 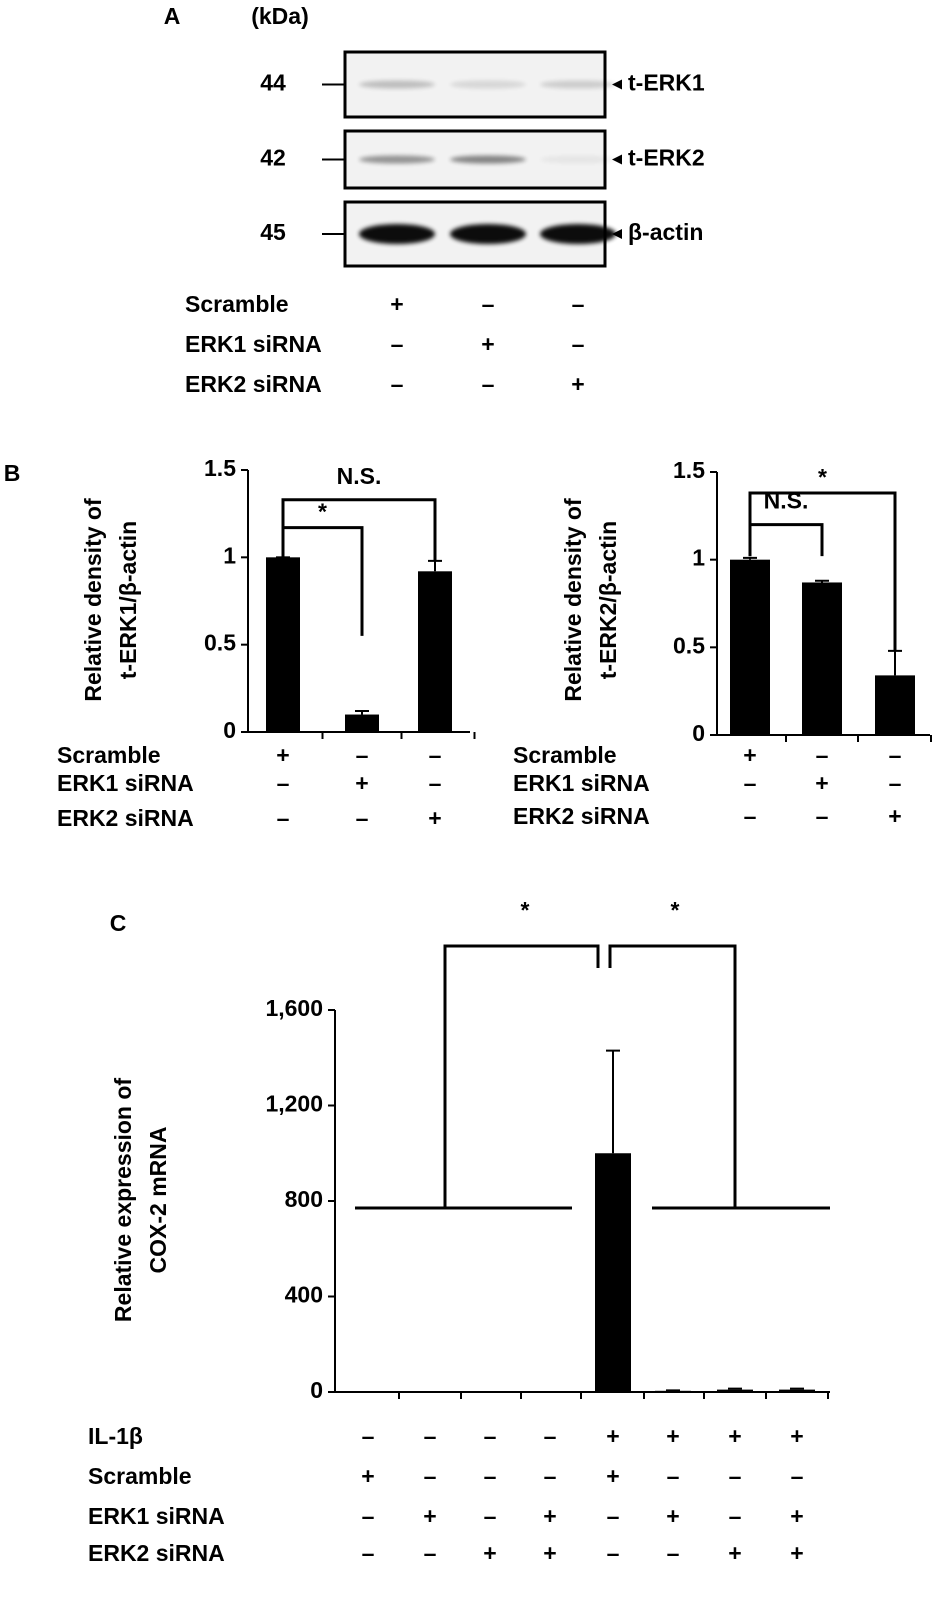 What do you see at coordinates (158, 1200) in the screenshot?
I see `y-axis-label: COX-2 mRNA` at bounding box center [158, 1200].